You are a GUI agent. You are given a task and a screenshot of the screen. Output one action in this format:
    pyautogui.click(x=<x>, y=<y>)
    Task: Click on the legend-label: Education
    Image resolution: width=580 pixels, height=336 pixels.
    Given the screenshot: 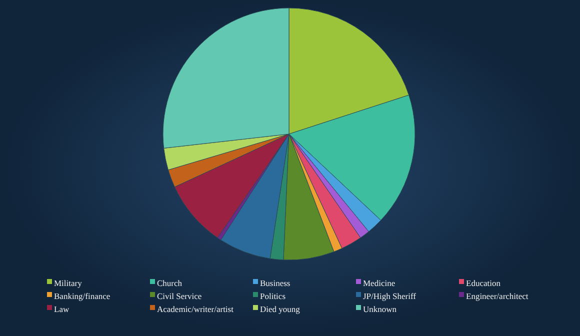 What is the action you would take?
    pyautogui.click(x=484, y=283)
    